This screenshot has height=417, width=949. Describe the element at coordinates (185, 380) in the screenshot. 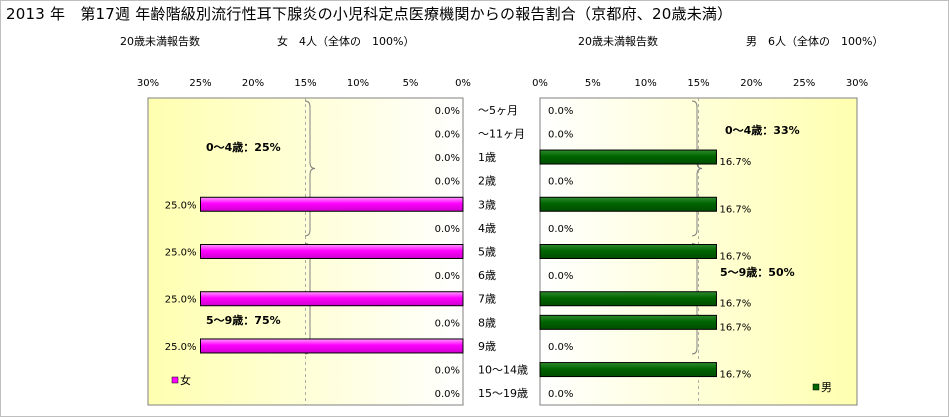

I see `female-legend-label: 女` at that location.